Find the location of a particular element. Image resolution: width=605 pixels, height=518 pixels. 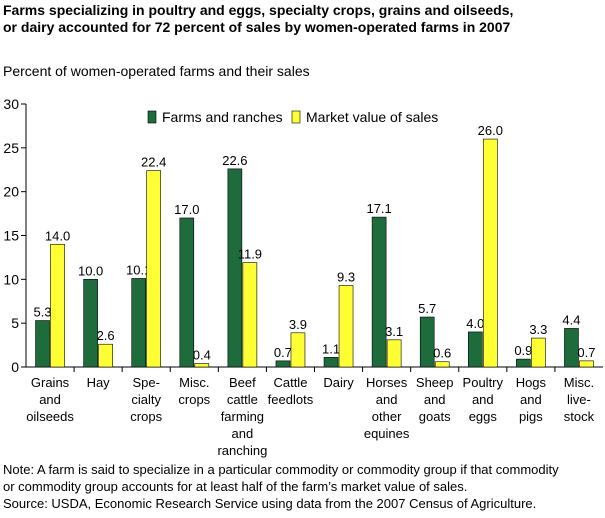

x-tick-label: Horses is located at coordinates (387, 382).